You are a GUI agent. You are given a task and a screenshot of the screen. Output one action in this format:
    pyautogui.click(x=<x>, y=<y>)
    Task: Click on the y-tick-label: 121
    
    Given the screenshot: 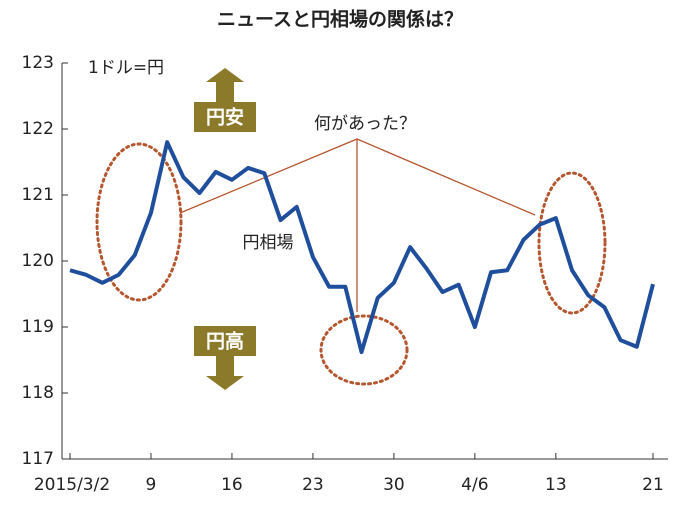 What is the action you would take?
    pyautogui.click(x=38, y=195)
    